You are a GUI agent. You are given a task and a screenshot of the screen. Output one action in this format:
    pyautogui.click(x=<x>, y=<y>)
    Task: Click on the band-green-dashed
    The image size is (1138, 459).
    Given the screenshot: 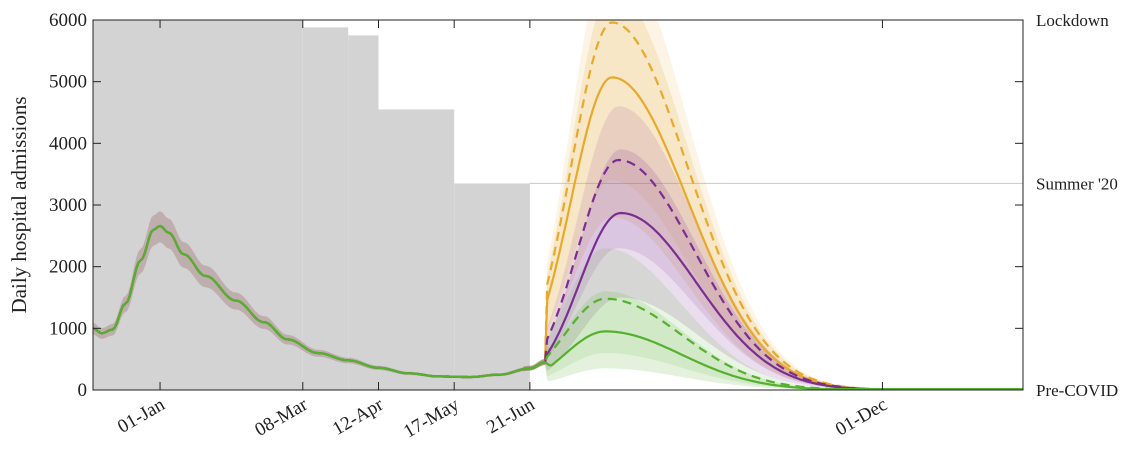 What is the action you would take?
    pyautogui.click(x=773, y=319)
    